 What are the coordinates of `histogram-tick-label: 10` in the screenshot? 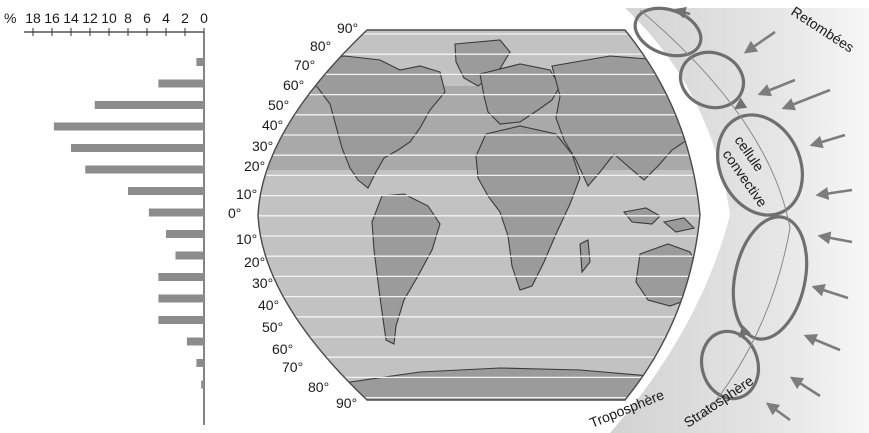 It's located at (109, 18).